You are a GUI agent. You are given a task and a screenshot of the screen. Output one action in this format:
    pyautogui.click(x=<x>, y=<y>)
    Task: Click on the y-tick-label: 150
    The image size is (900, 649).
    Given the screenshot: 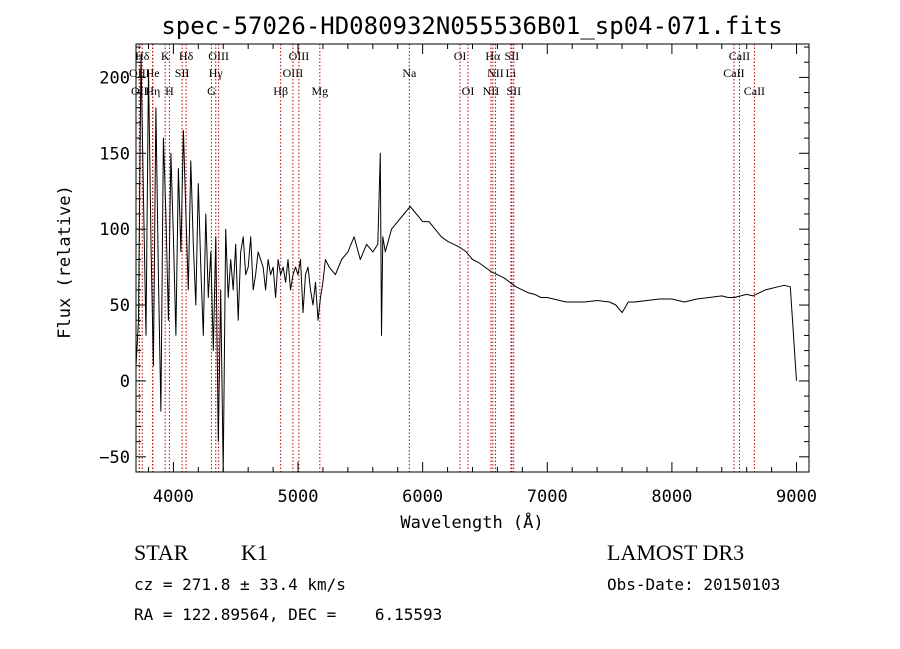 What is the action you would take?
    pyautogui.click(x=114, y=154)
    